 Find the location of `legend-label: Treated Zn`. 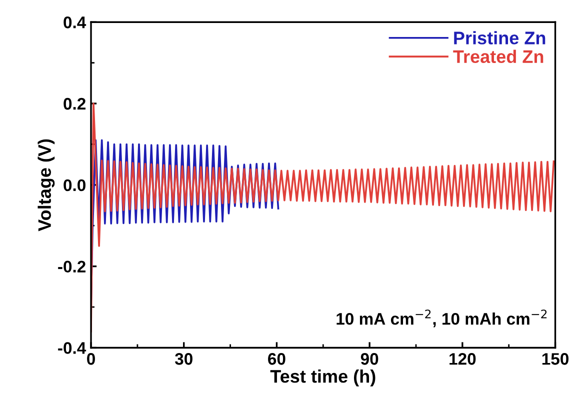

legend-label: Treated Zn is located at coordinates (498, 57).